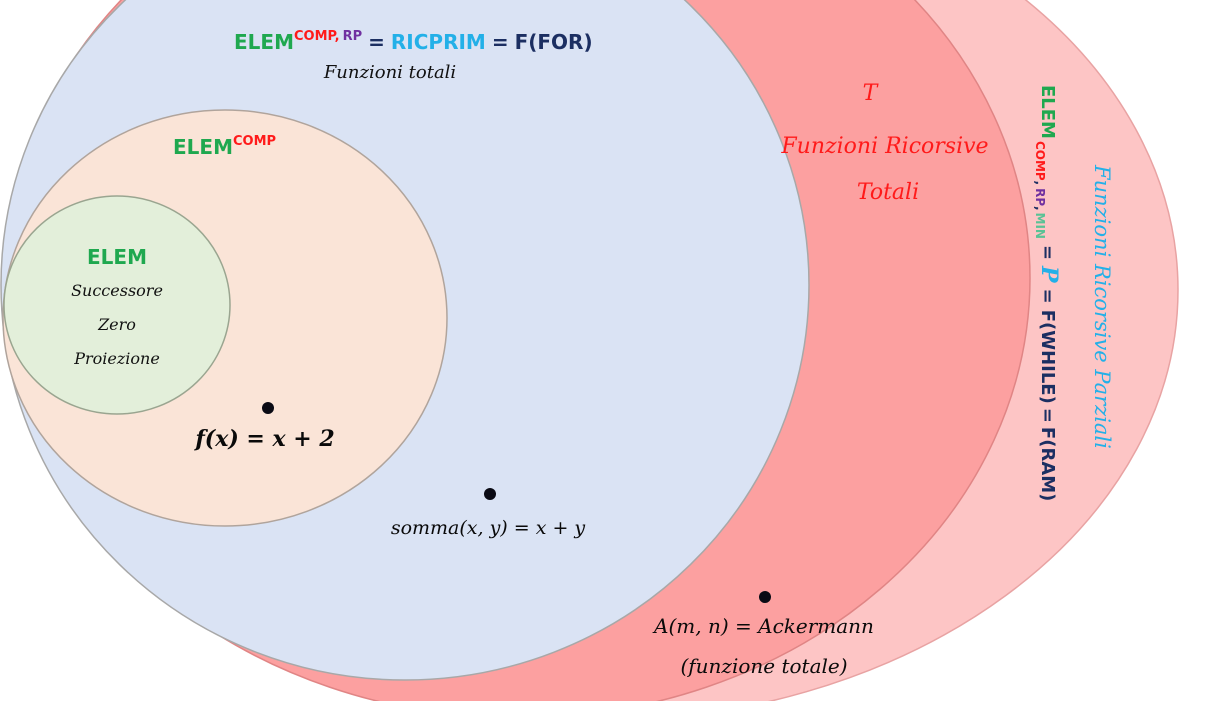 Image resolution: width=1205 pixels, height=701 pixels. Describe the element at coordinates (263, 439) in the screenshot. I see `label-f: f(x) = x + 2` at that location.